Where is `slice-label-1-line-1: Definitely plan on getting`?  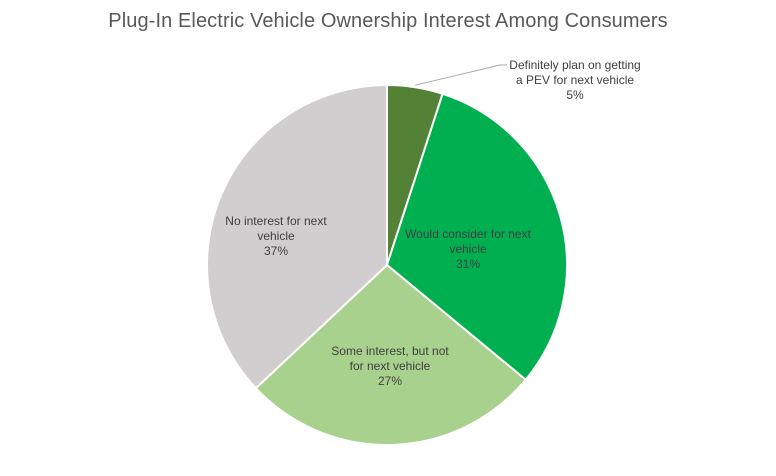
slice-label-1-line-1: Definitely plan on getting is located at coordinates (574, 65).